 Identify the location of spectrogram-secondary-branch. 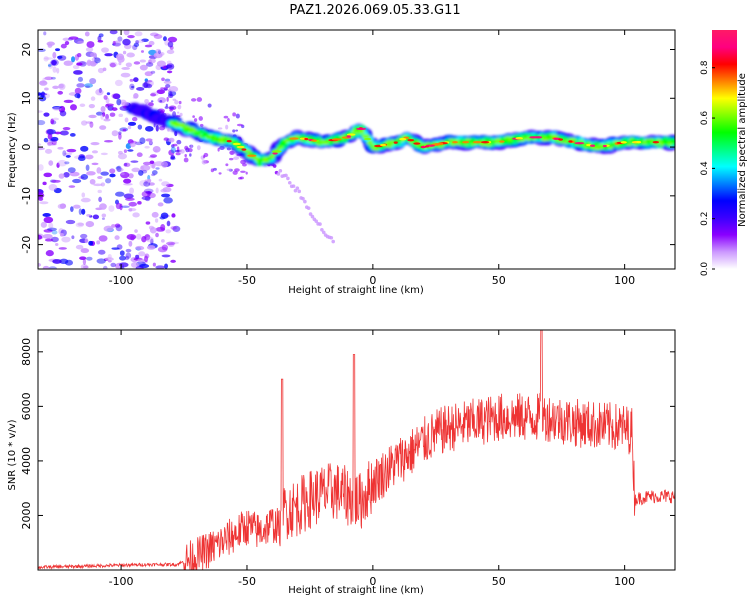
(296, 199).